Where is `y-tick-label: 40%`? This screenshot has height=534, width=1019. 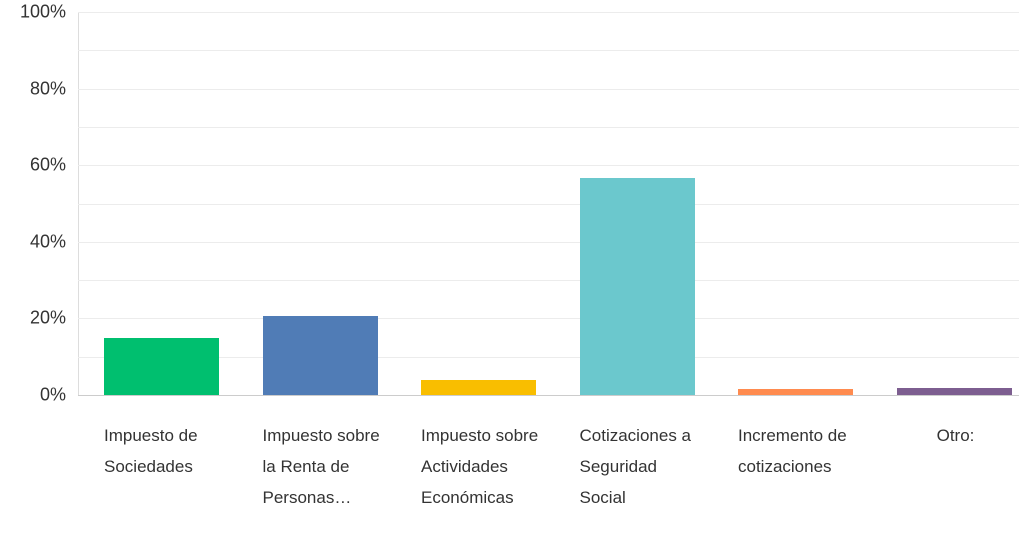
y-tick-label: 40% is located at coordinates (47, 241).